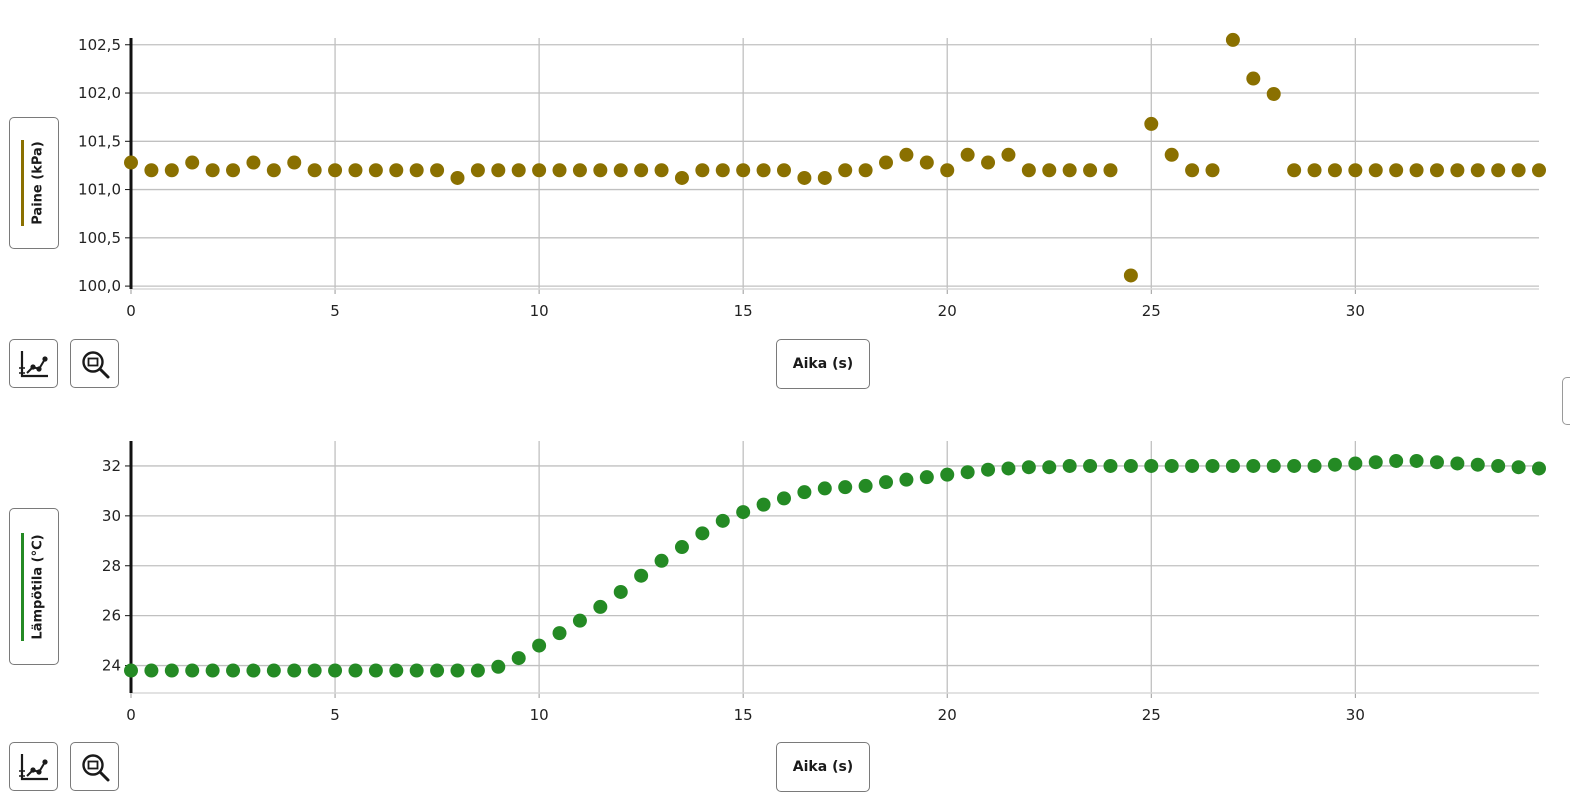 This screenshot has height=803, width=1570. Describe the element at coordinates (1566, 401) in the screenshot. I see `side-panel-handle` at that location.